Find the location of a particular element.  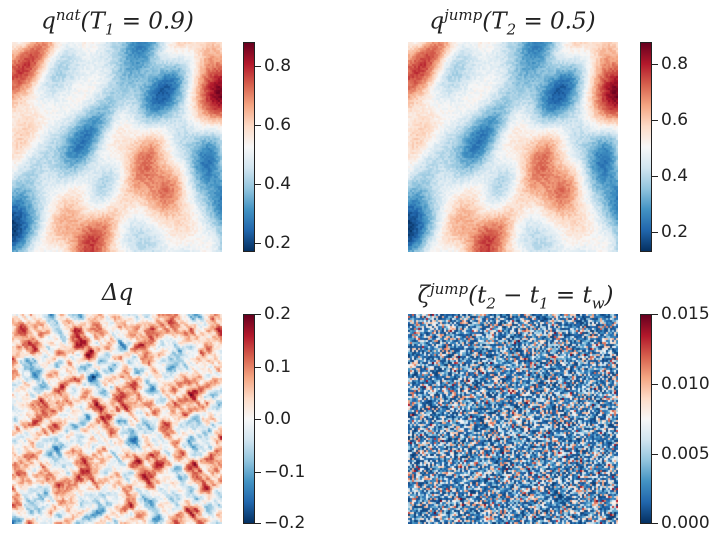

colorbar-q-jump is located at coordinates (646, 147).